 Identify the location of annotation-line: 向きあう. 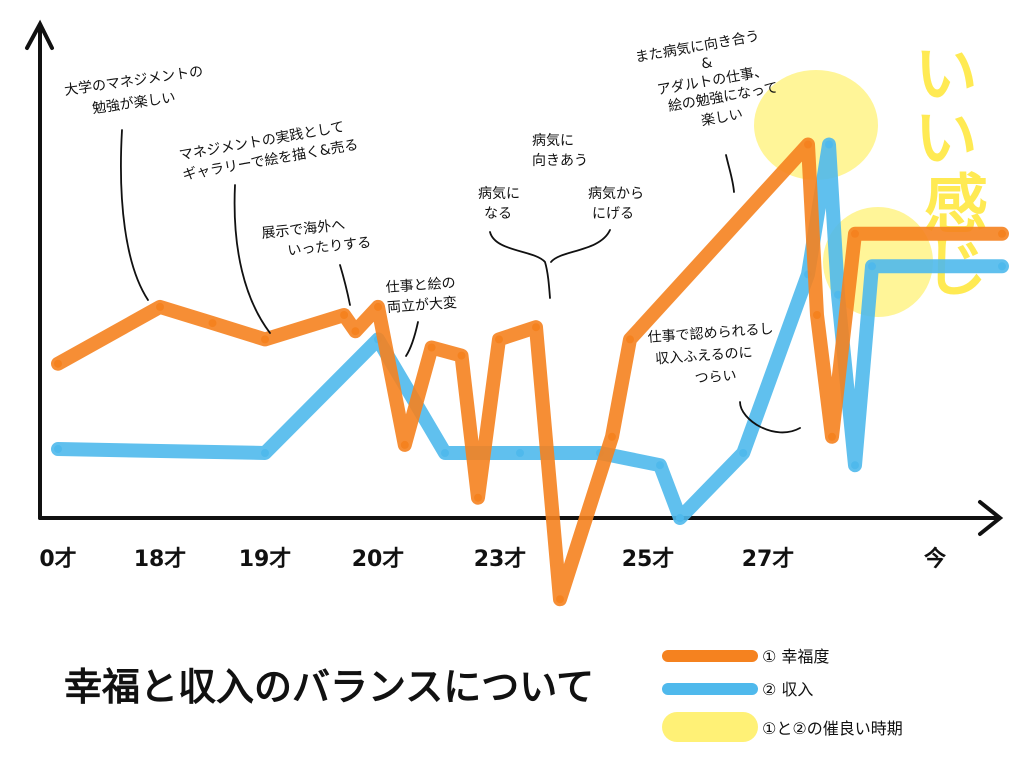
(560, 161).